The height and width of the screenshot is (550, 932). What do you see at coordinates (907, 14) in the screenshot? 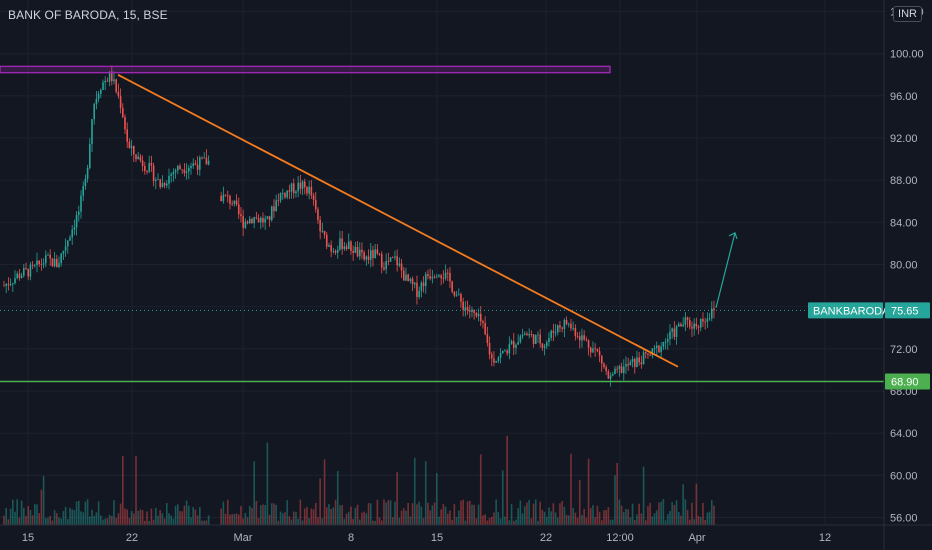
I see `currency-button: INR` at bounding box center [907, 14].